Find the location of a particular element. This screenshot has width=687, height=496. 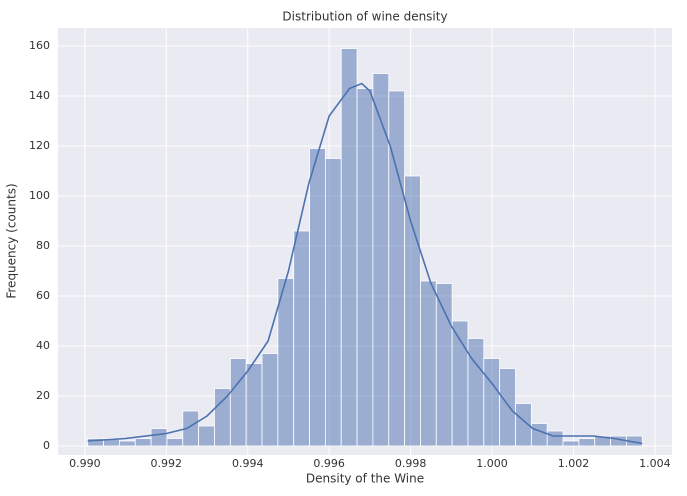

x-tick-label: 0.990 is located at coordinates (85, 463).